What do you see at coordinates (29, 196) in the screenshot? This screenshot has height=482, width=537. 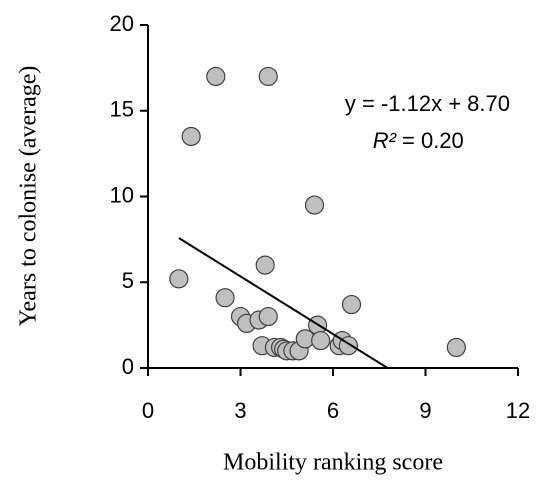 I see `y-axis-label: Years to colonise (average)` at bounding box center [29, 196].